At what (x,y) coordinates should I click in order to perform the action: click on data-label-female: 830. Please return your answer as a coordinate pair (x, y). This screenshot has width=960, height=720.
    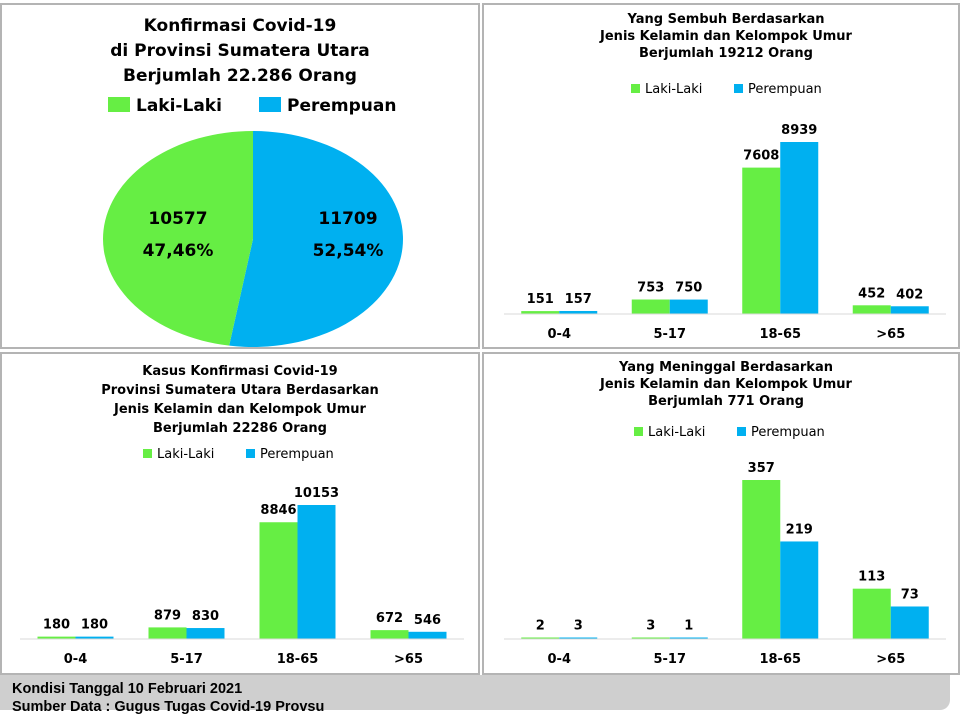
    Looking at the image, I should click on (205, 616).